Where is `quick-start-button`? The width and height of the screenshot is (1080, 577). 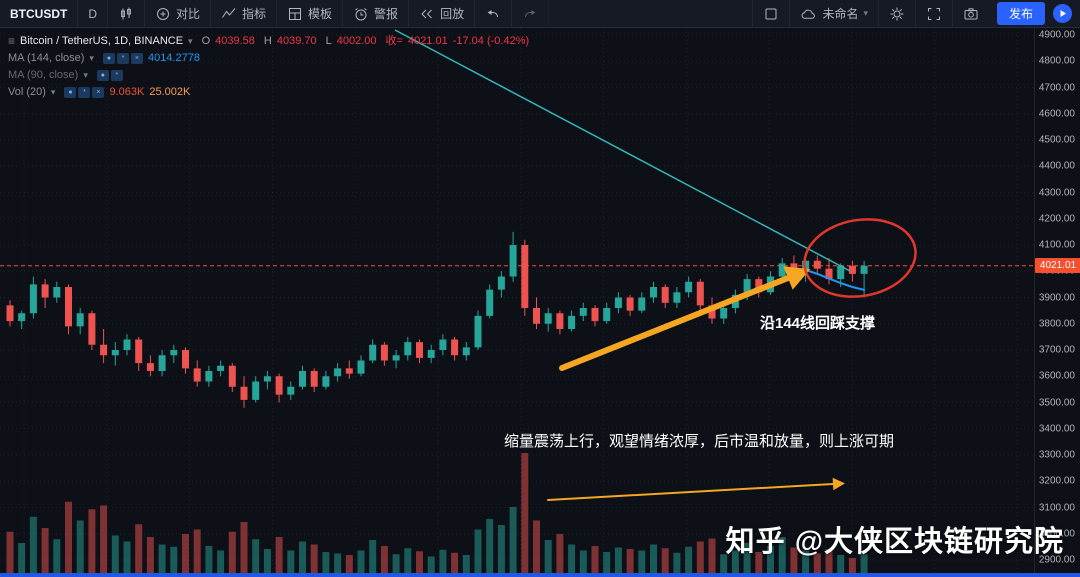 quick-start-button is located at coordinates (1062, 13).